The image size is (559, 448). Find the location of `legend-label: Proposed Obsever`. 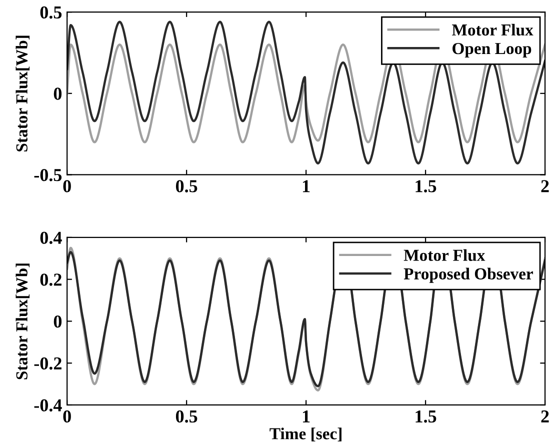

legend-label: Proposed Obsever is located at coordinates (468, 275).